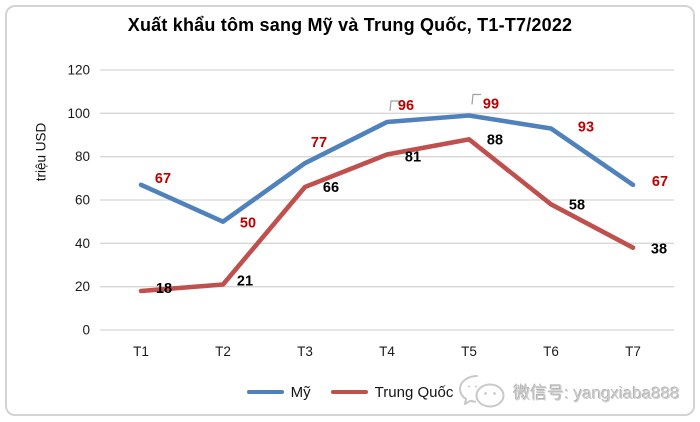  Describe the element at coordinates (300, 392) in the screenshot. I see `legend-label-my: Mỹ` at that location.